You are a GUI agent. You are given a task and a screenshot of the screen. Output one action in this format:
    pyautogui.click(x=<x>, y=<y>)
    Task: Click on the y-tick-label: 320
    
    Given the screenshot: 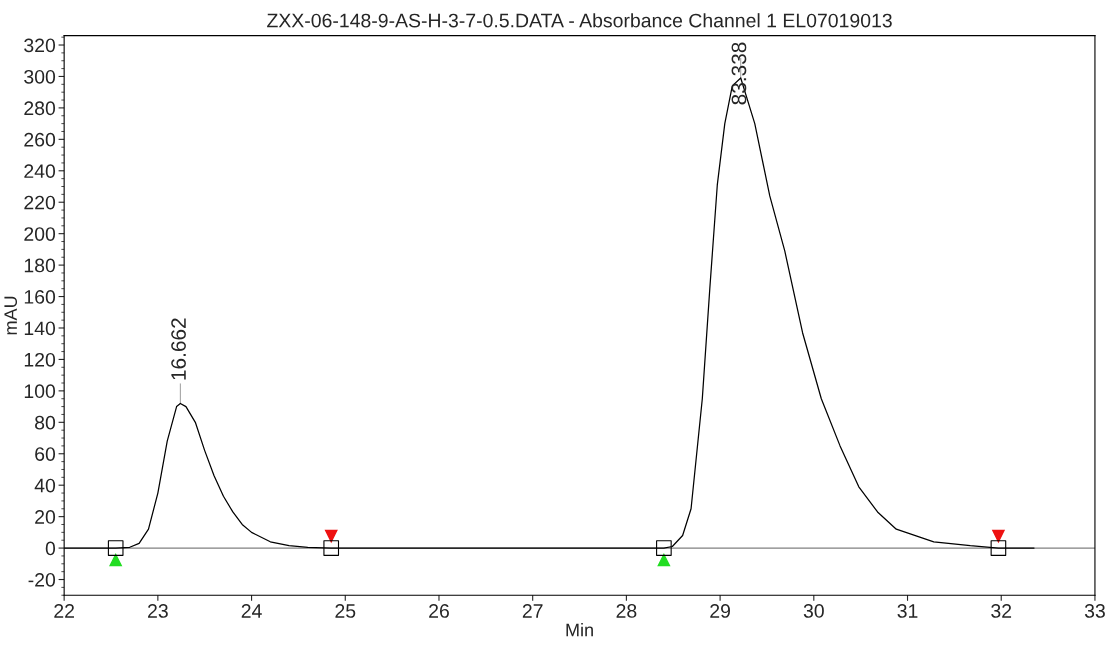 What is the action you would take?
    pyautogui.click(x=40, y=45)
    